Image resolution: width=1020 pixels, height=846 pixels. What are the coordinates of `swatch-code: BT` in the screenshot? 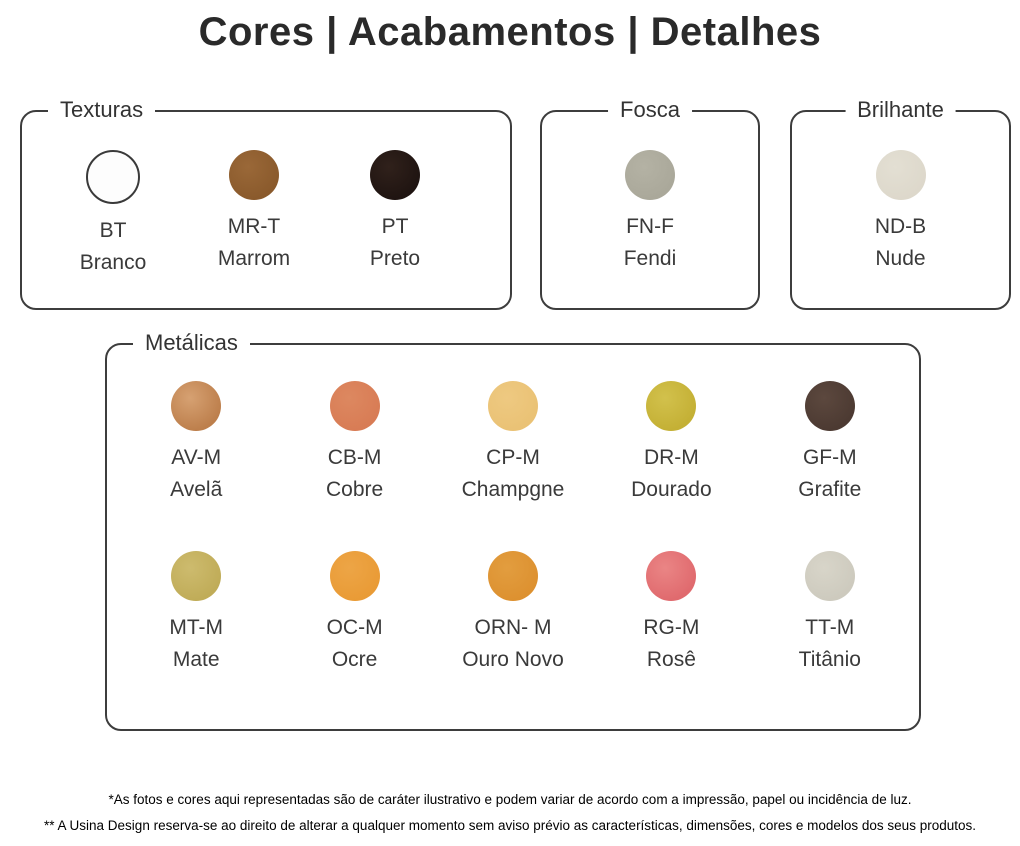 It's located at (113, 230).